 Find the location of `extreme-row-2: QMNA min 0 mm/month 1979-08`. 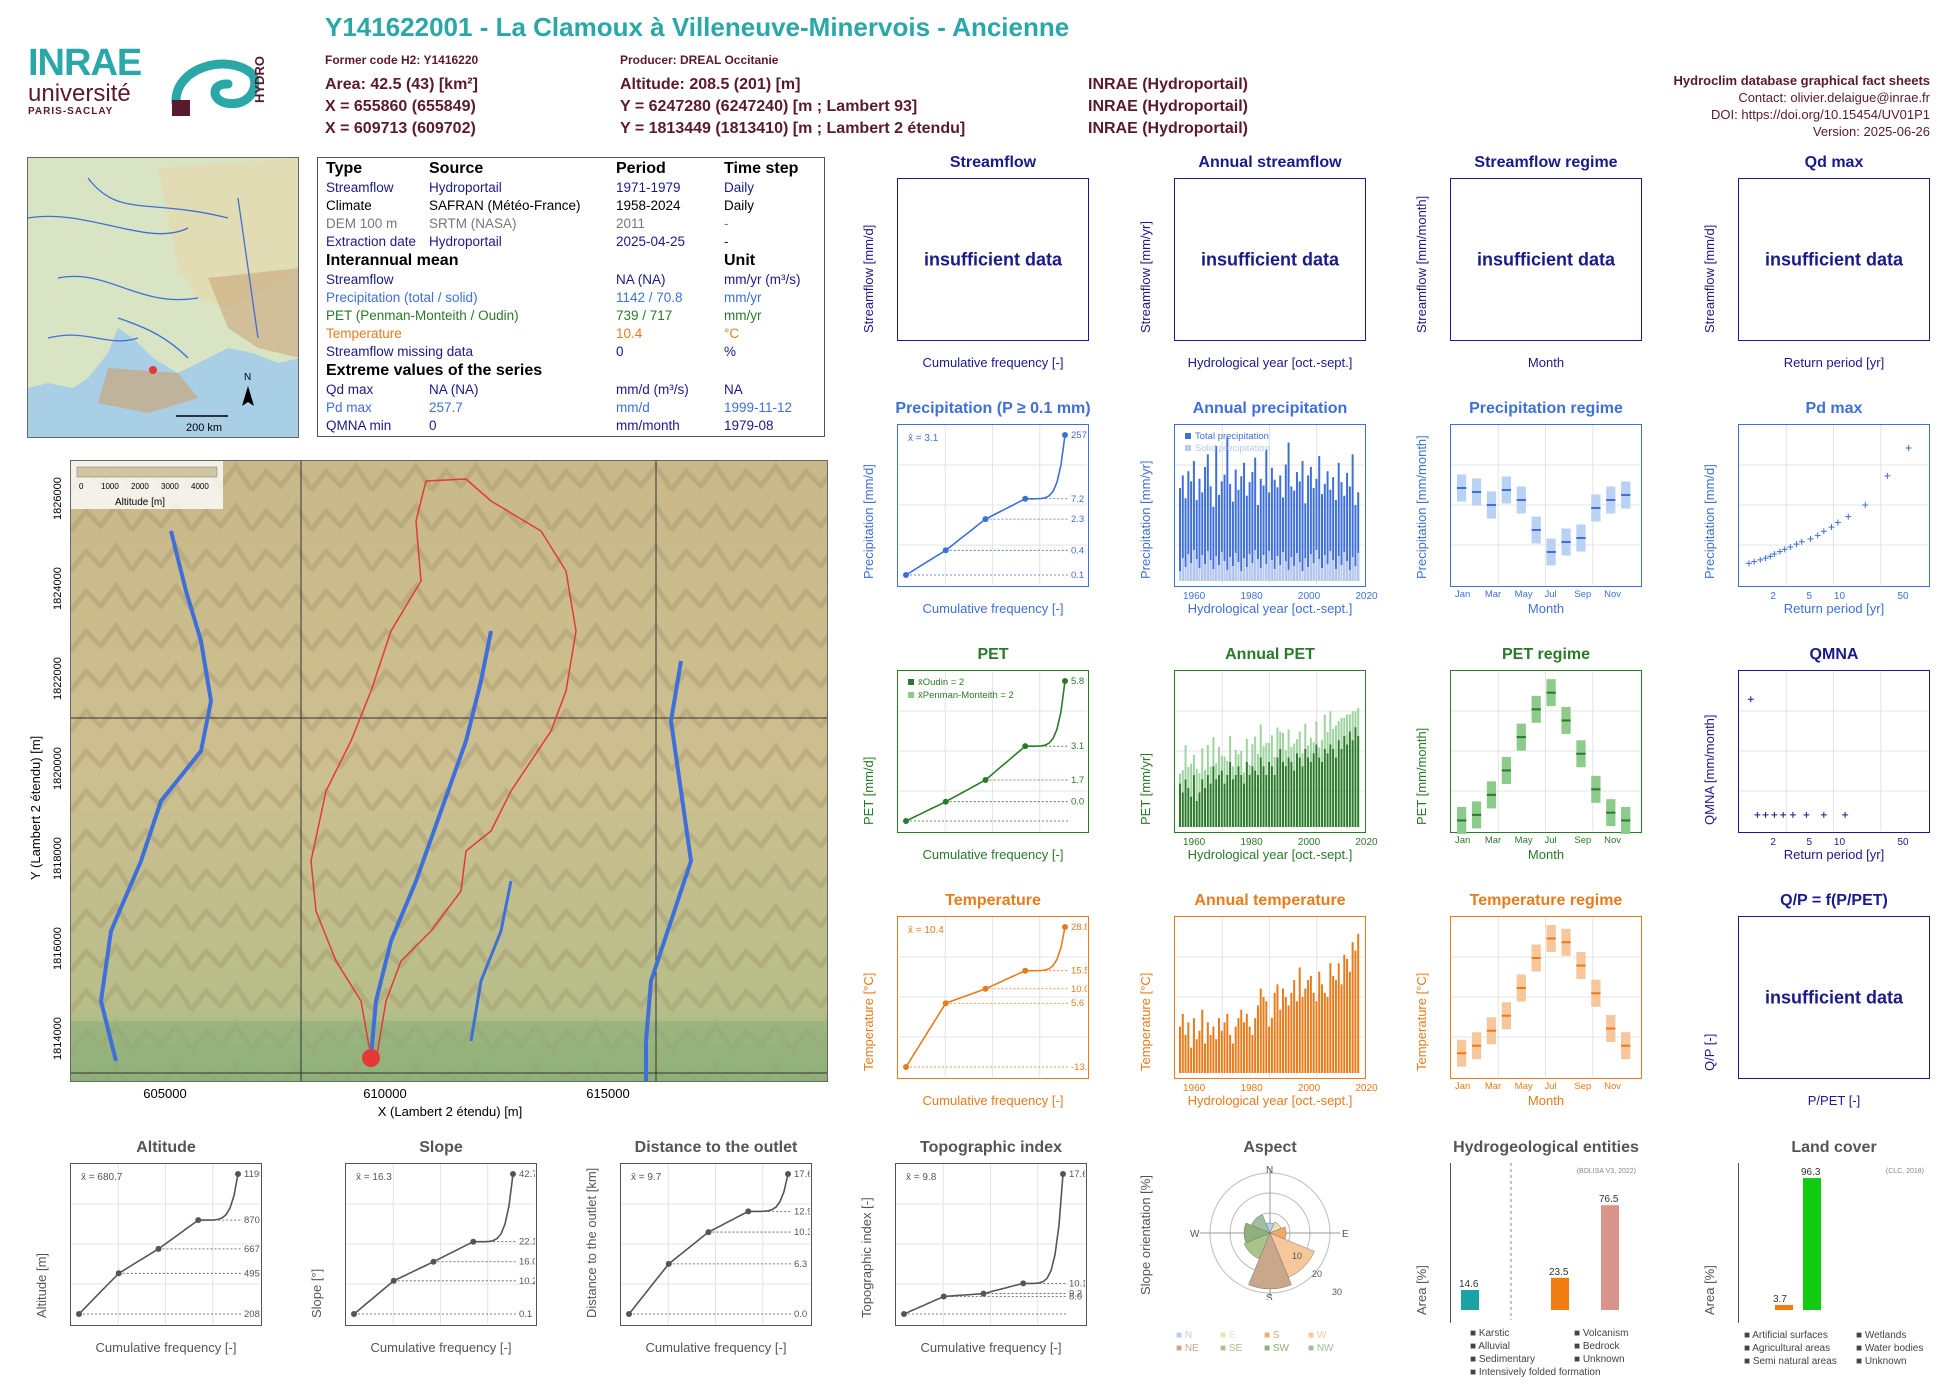

extreme-row-2: QMNA min 0 mm/month 1979-08 is located at coordinates (571, 427).